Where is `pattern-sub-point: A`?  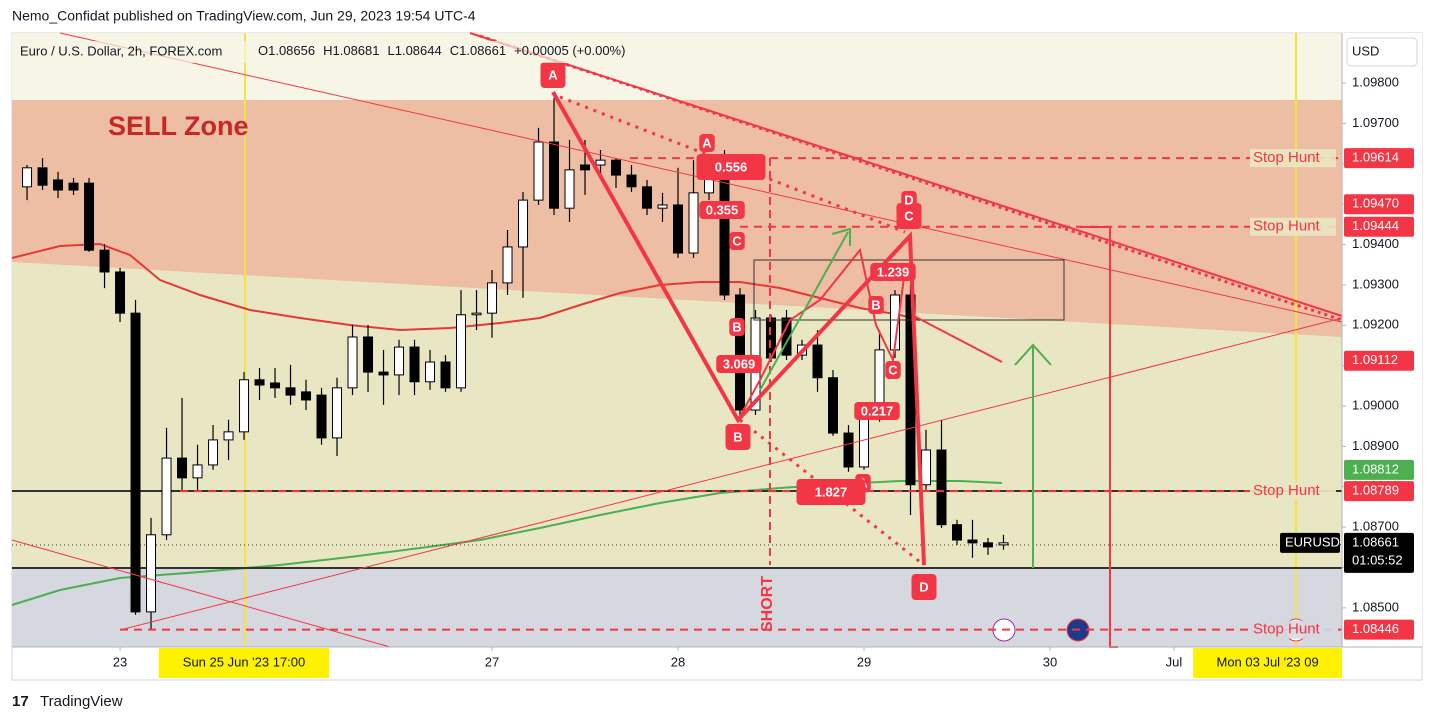 pattern-sub-point: A is located at coordinates (707, 142).